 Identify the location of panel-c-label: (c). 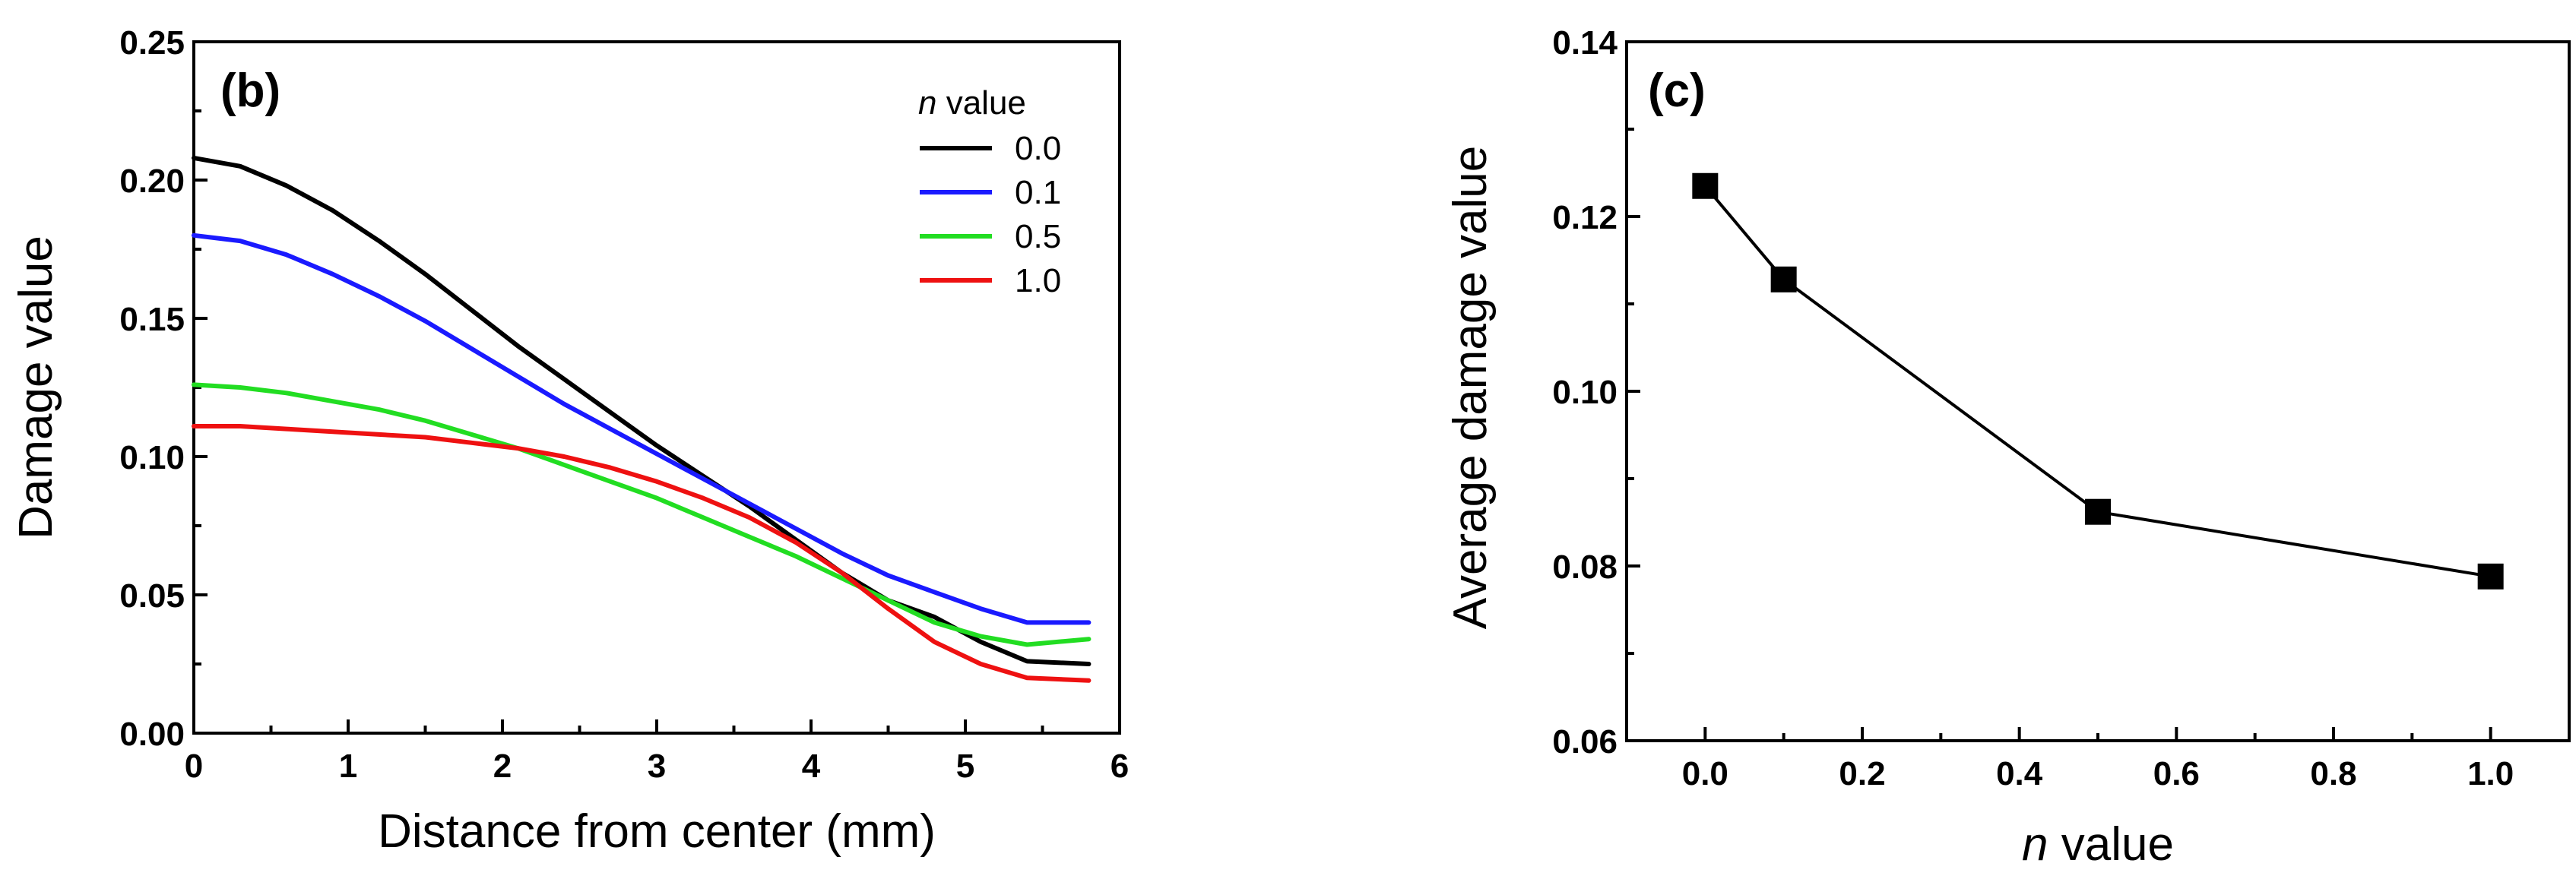
(1677, 91).